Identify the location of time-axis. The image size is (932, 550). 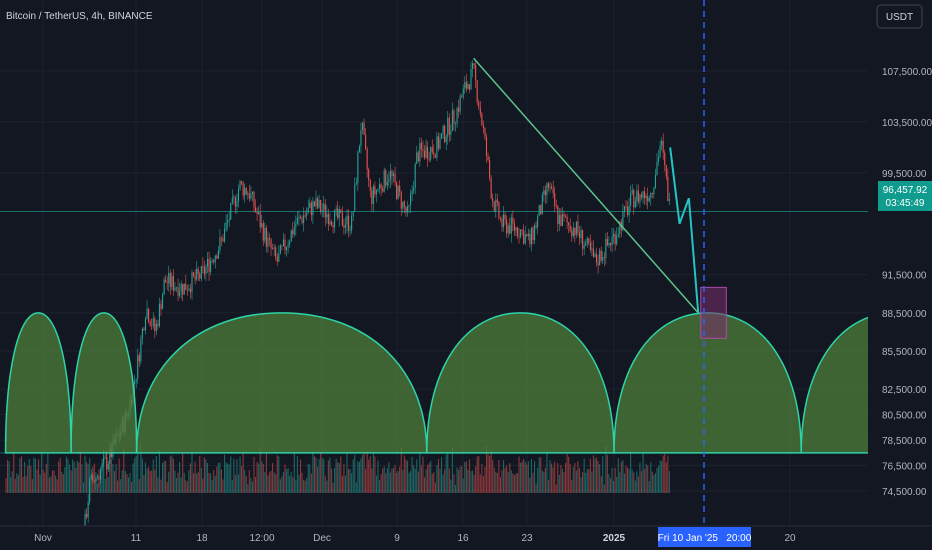
(466, 538).